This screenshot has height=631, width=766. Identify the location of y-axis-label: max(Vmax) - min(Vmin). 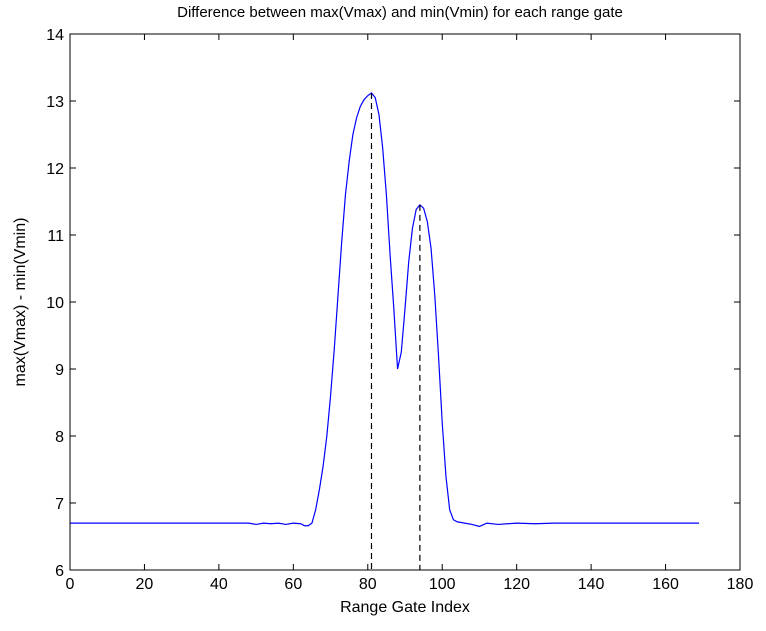
(20, 302).